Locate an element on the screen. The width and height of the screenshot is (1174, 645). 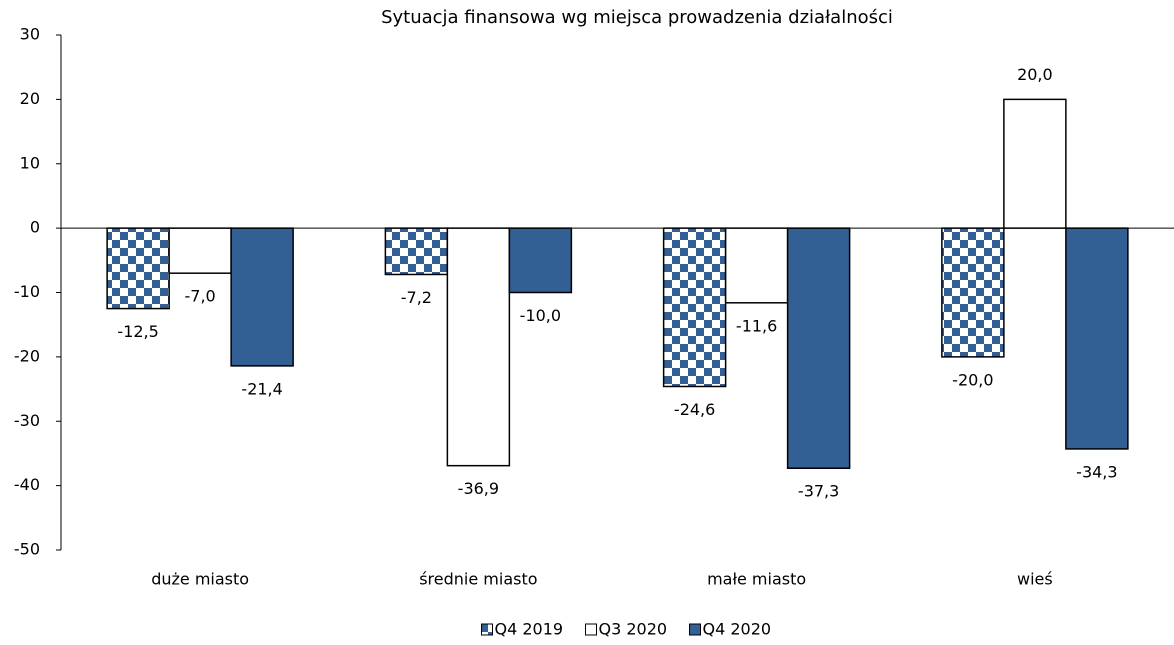
y-tick-label: 20 is located at coordinates (30, 98).